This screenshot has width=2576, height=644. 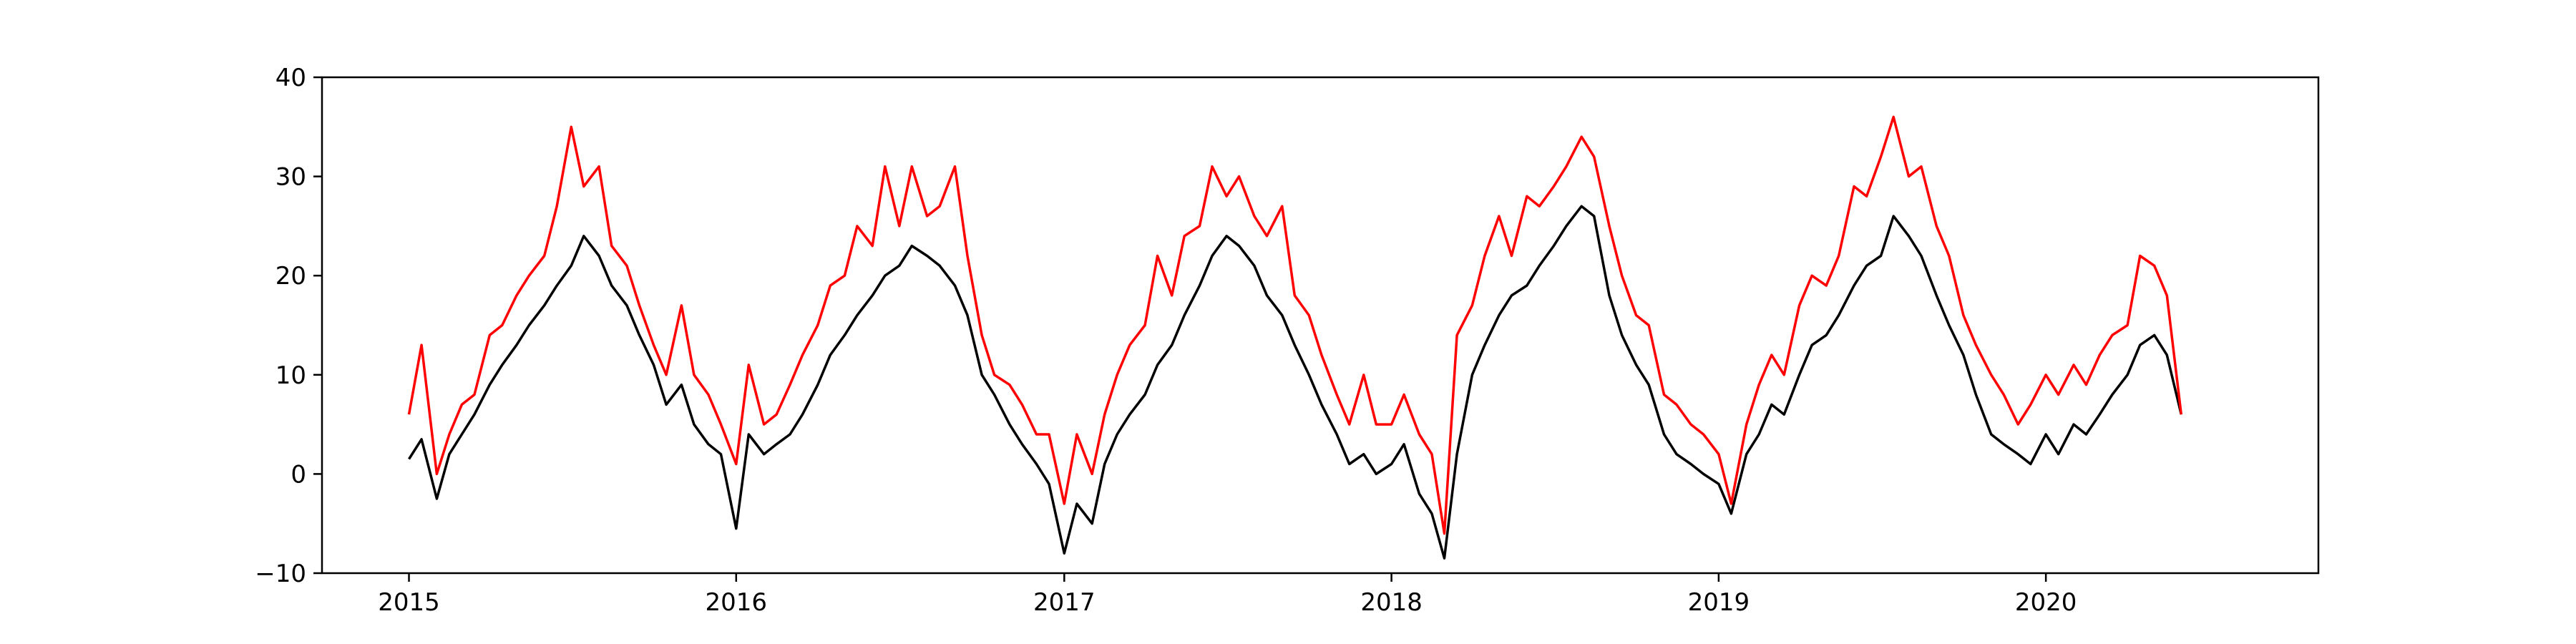 I want to click on x-tick-label: 2018, so click(x=1391, y=602).